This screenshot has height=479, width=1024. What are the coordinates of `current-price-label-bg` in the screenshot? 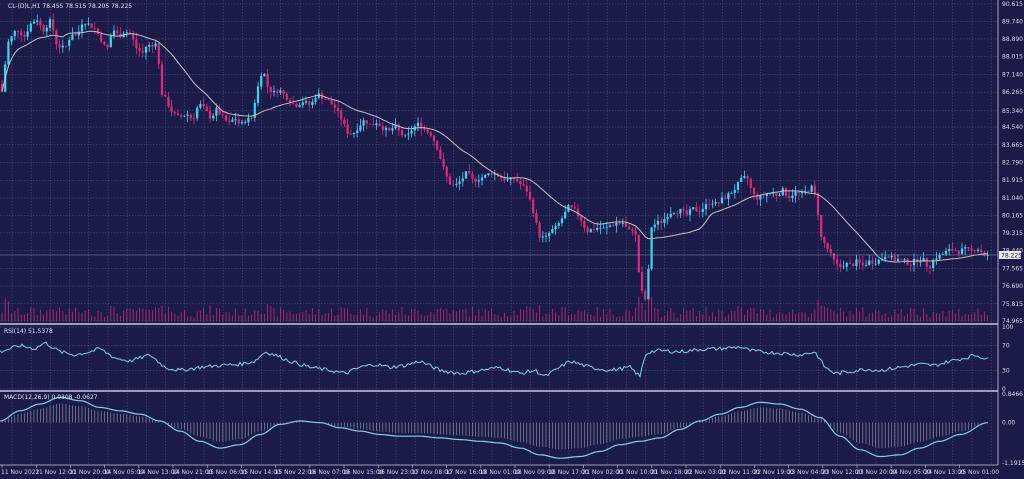 It's located at (1010, 255).